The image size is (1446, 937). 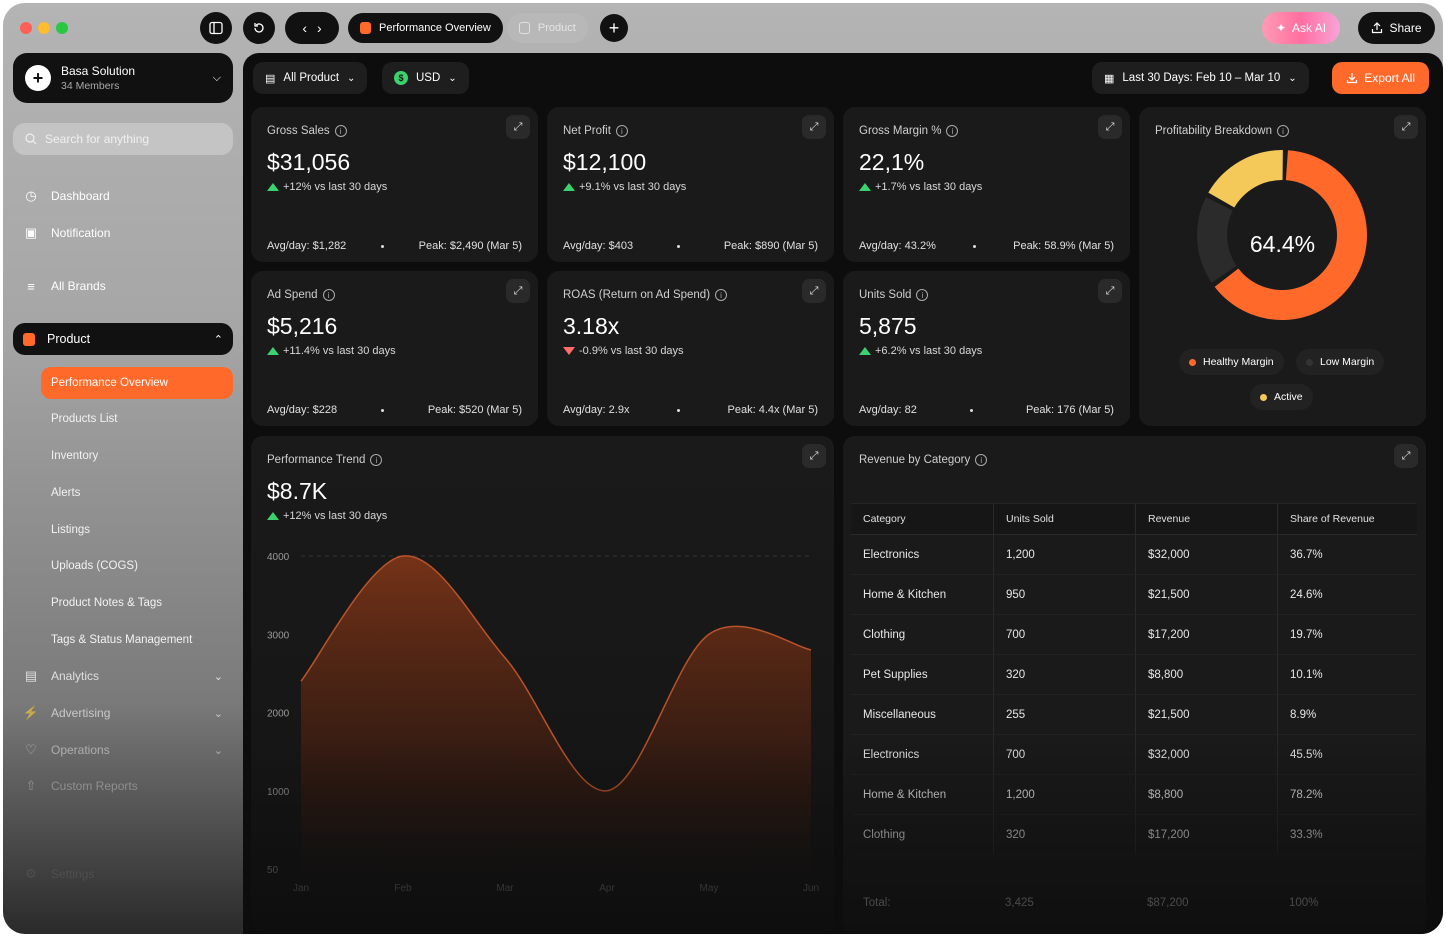 What do you see at coordinates (1064, 594) in the screenshot?
I see `table-cell: 950` at bounding box center [1064, 594].